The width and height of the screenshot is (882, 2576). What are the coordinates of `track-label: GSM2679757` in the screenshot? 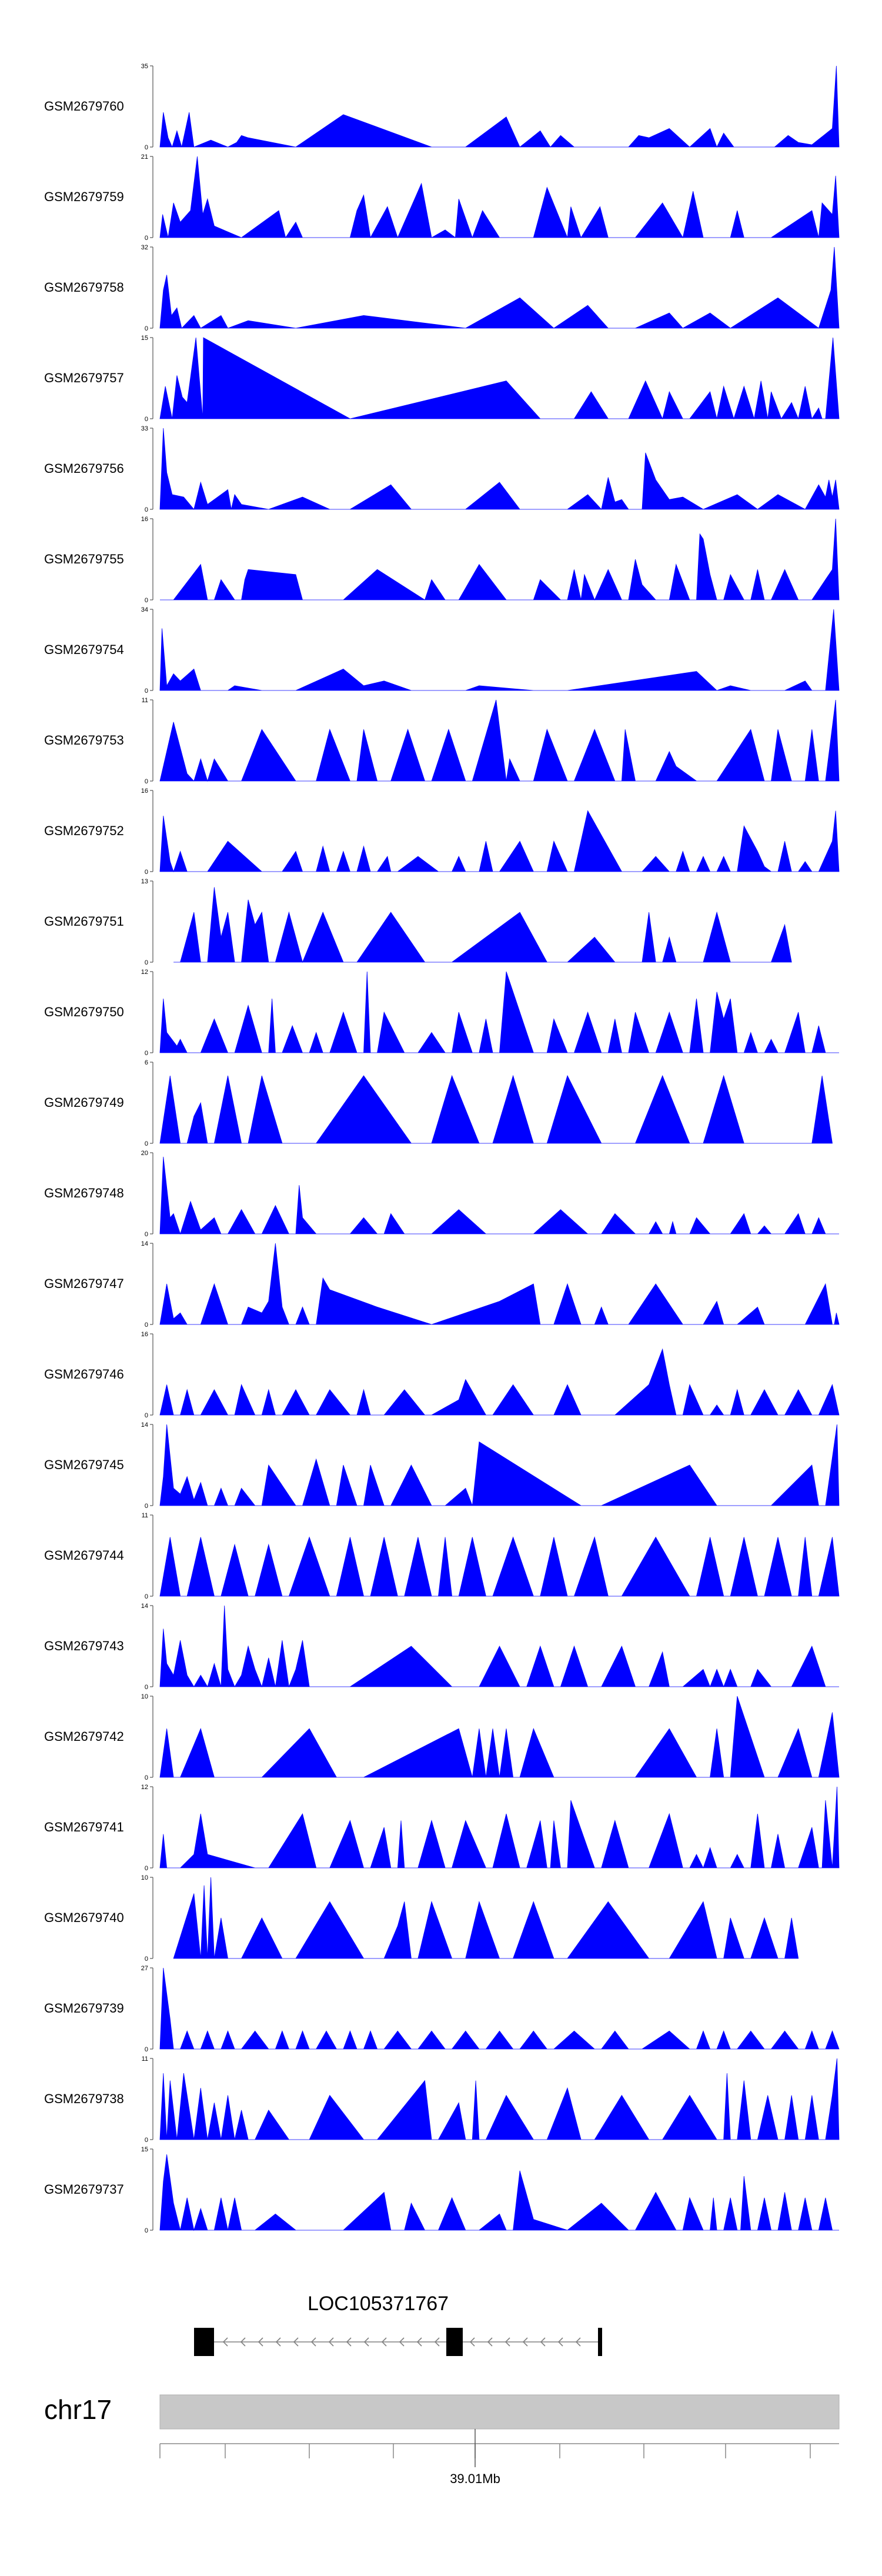 It's located at (84, 378).